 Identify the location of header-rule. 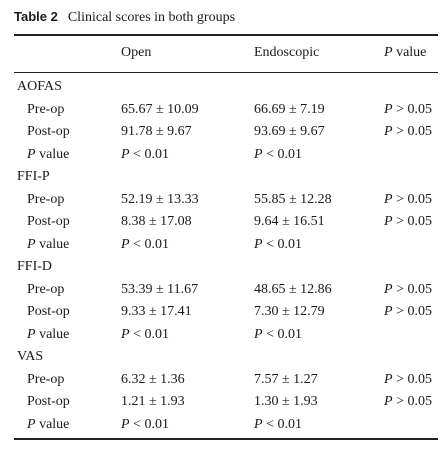
(226, 72).